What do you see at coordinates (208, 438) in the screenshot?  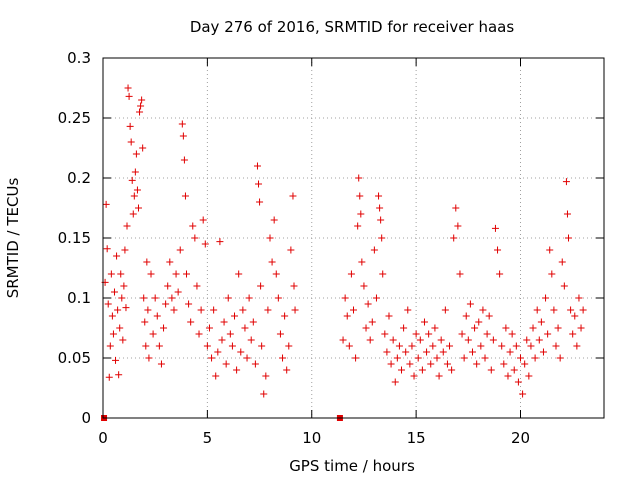 I see `x-tick-label: 5` at bounding box center [208, 438].